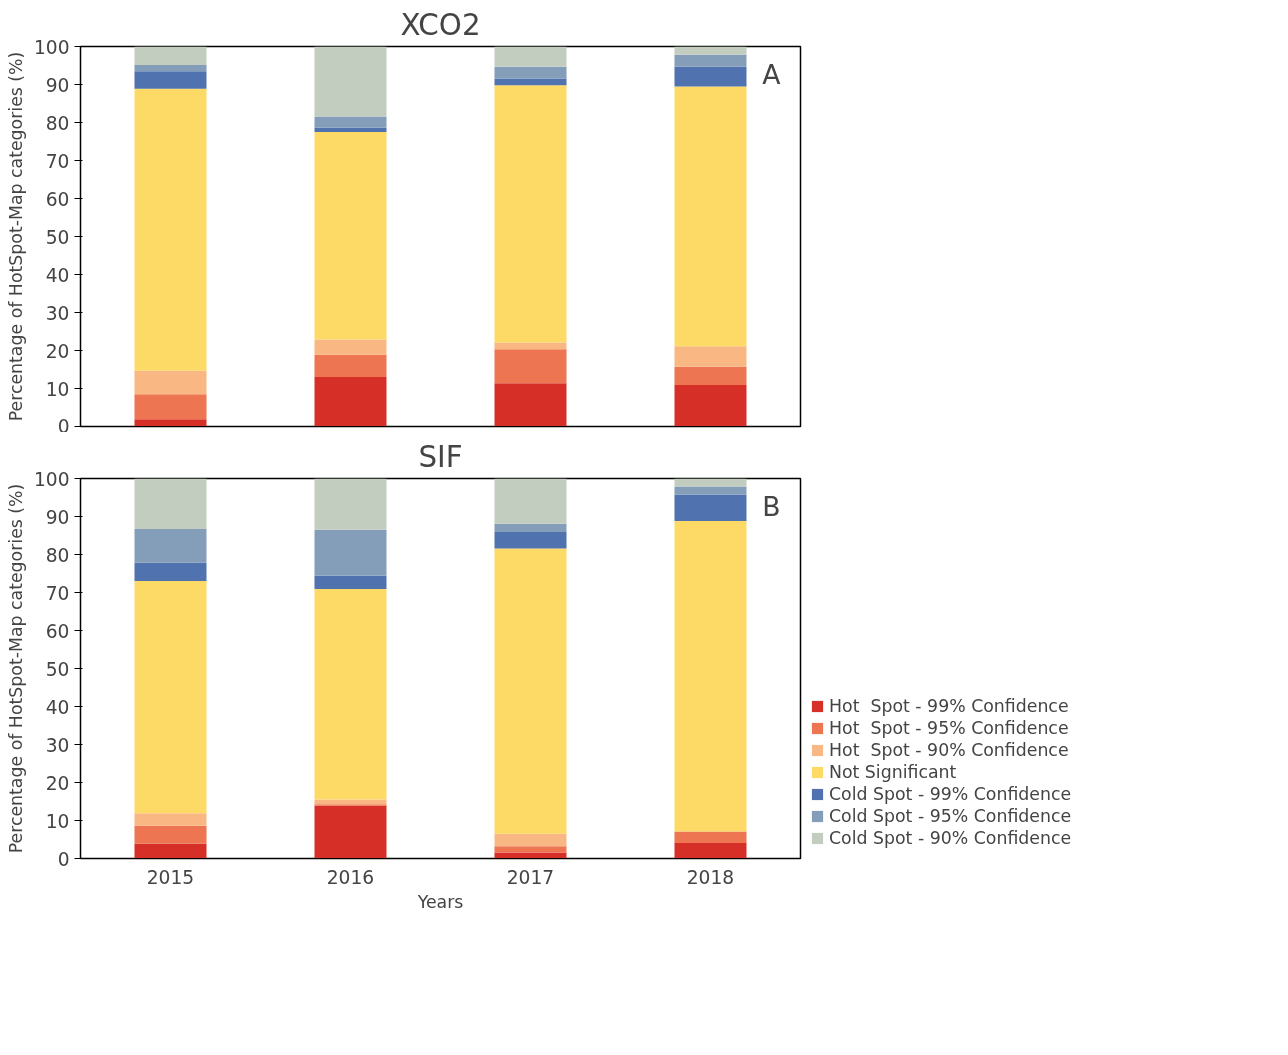  What do you see at coordinates (771, 506) in the screenshot?
I see `annotation: B` at bounding box center [771, 506].